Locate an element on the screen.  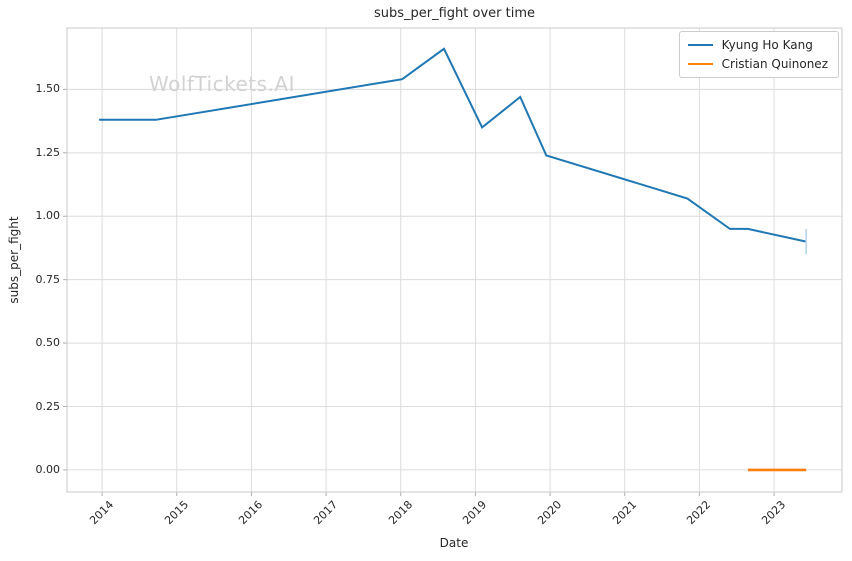
chart-title: subs_per_fight over time is located at coordinates (454, 13).